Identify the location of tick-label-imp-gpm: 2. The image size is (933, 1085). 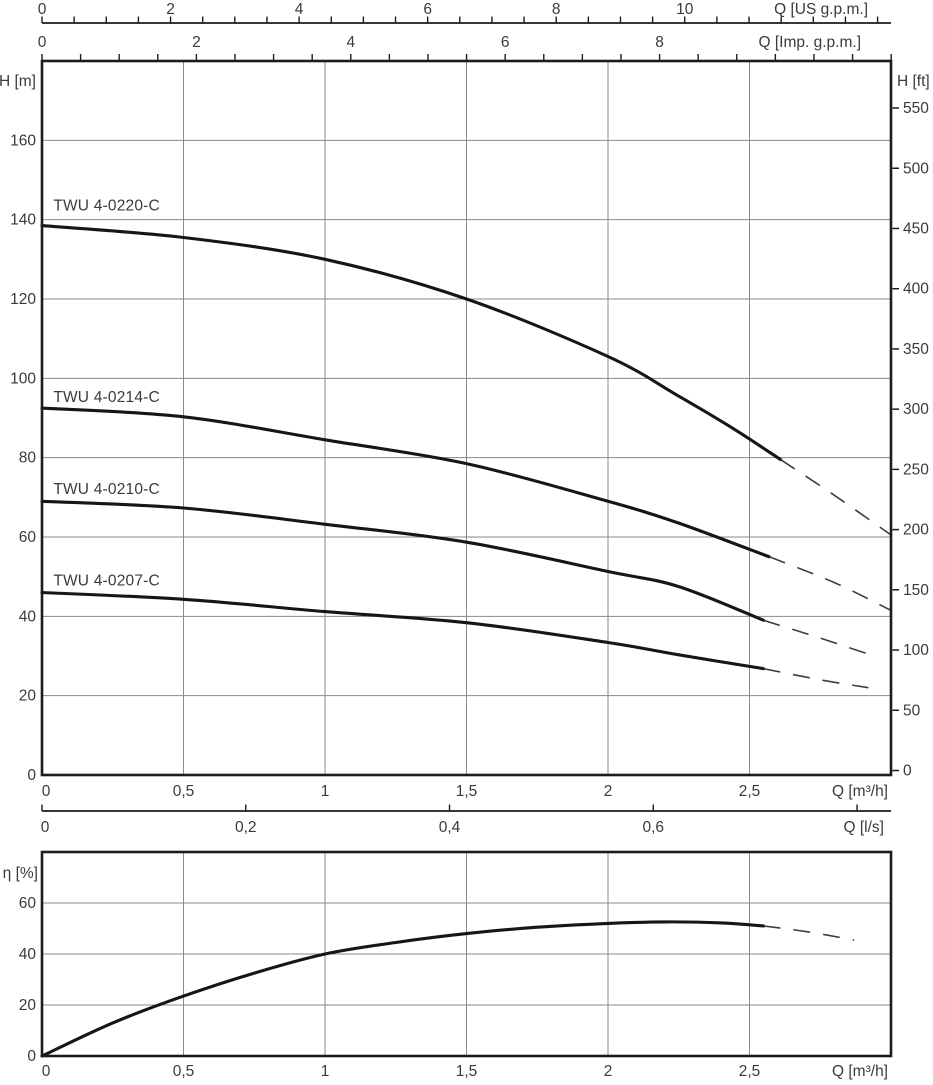
(196, 42).